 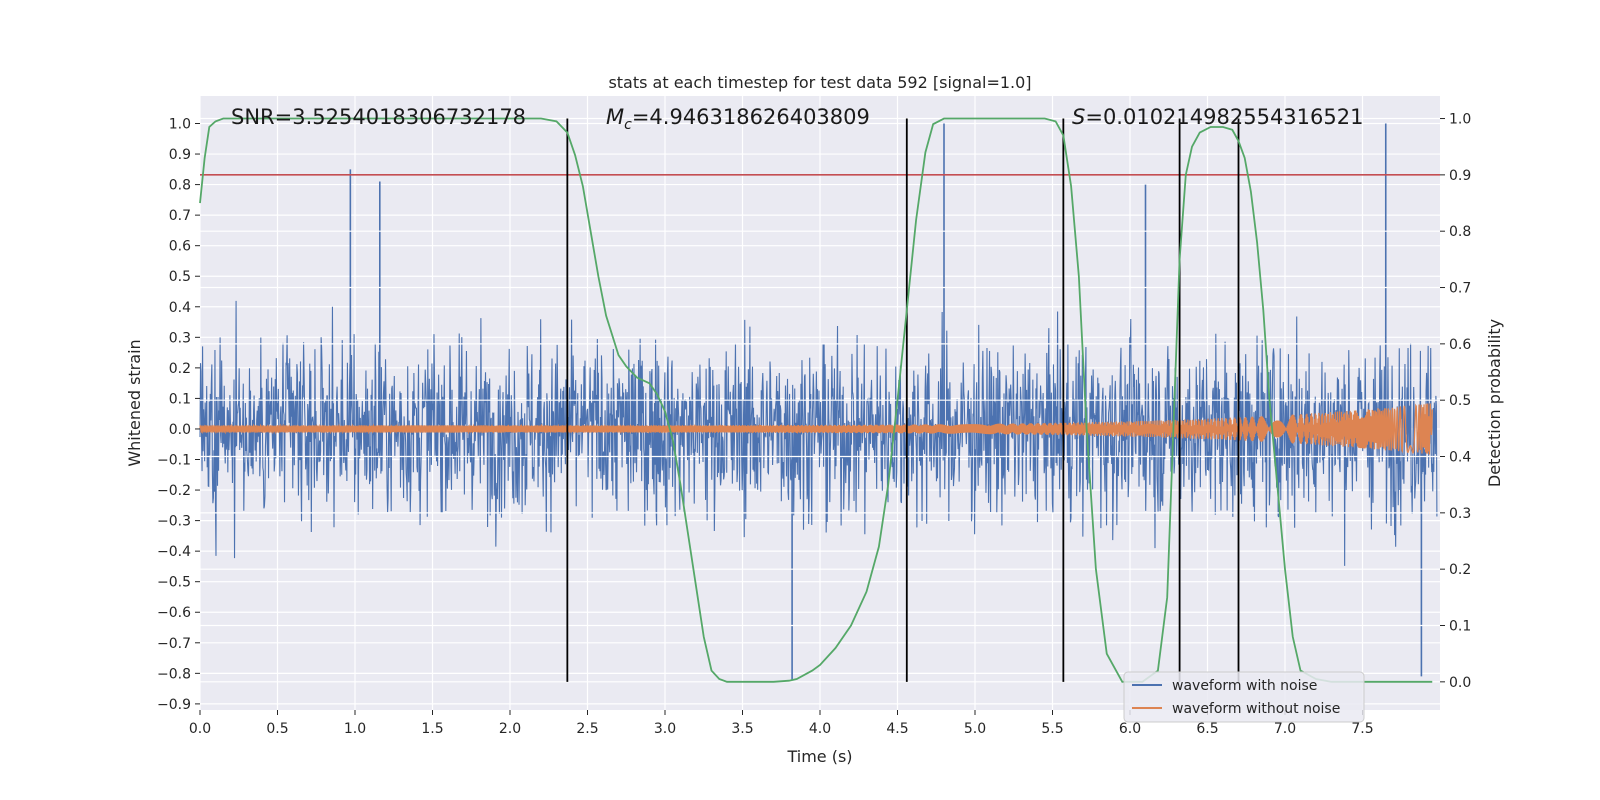 I want to click on y-left-tick-label: 0.9, so click(x=180, y=155).